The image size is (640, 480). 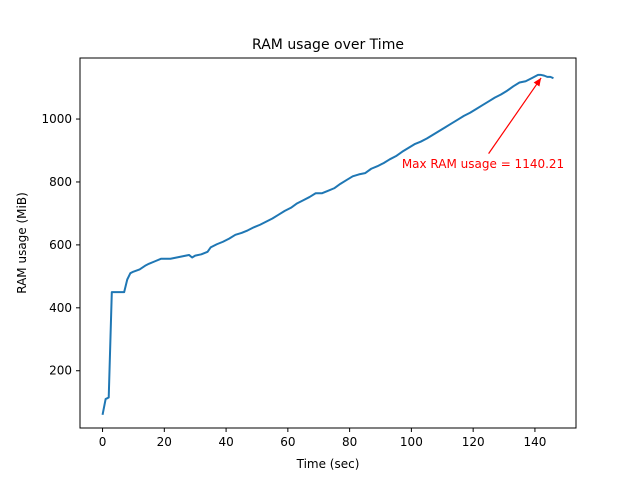 What do you see at coordinates (483, 124) in the screenshot?
I see `max-annotation: Max RAM usage = 1140.21` at bounding box center [483, 124].